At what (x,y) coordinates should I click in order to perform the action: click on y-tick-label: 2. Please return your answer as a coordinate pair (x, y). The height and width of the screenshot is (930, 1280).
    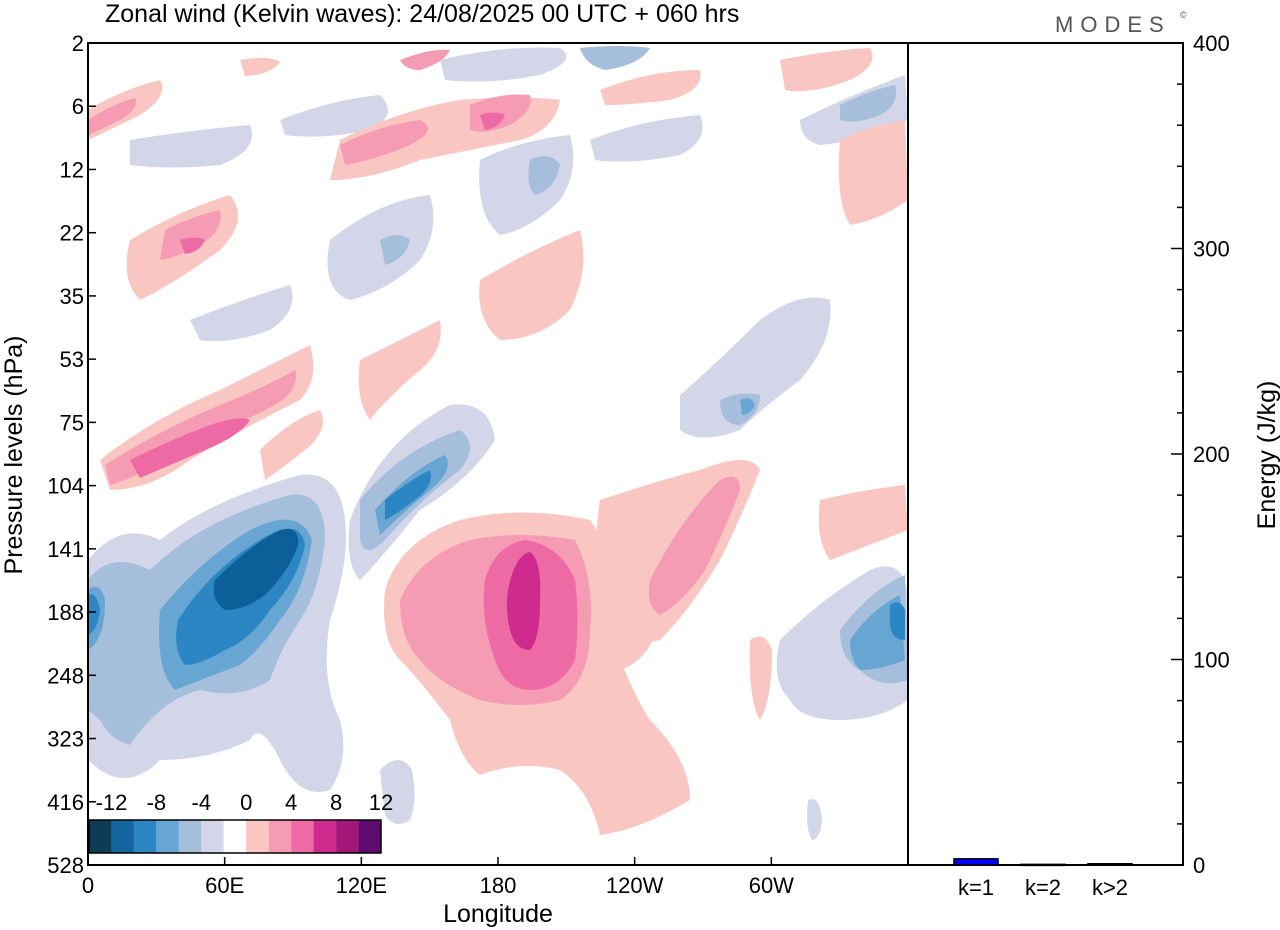
    Looking at the image, I should click on (78, 43).